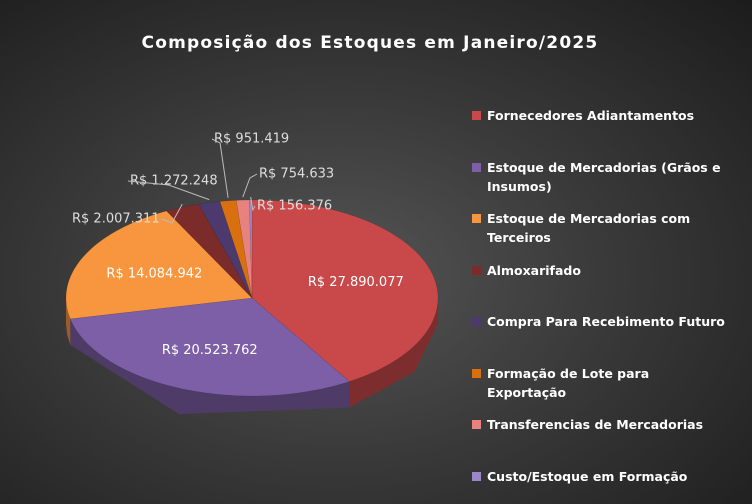 The width and height of the screenshot is (752, 504). What do you see at coordinates (606, 321) in the screenshot?
I see `legend-label: Compra Para Recebimento Futuro` at bounding box center [606, 321].